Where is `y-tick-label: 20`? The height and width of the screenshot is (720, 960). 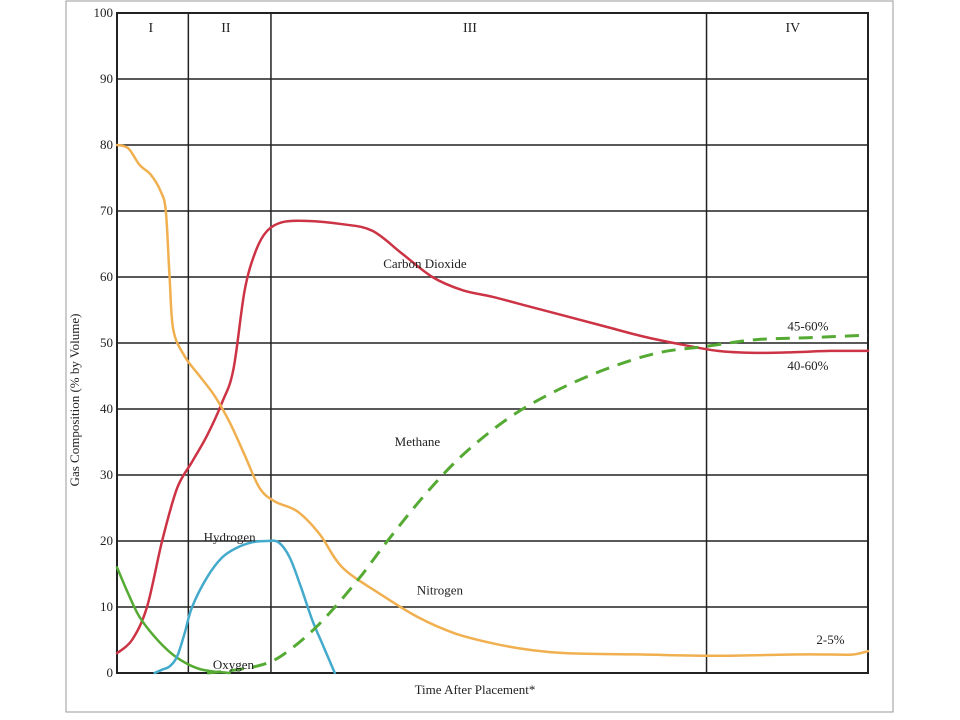 y-tick-label: 20 is located at coordinates (106, 540).